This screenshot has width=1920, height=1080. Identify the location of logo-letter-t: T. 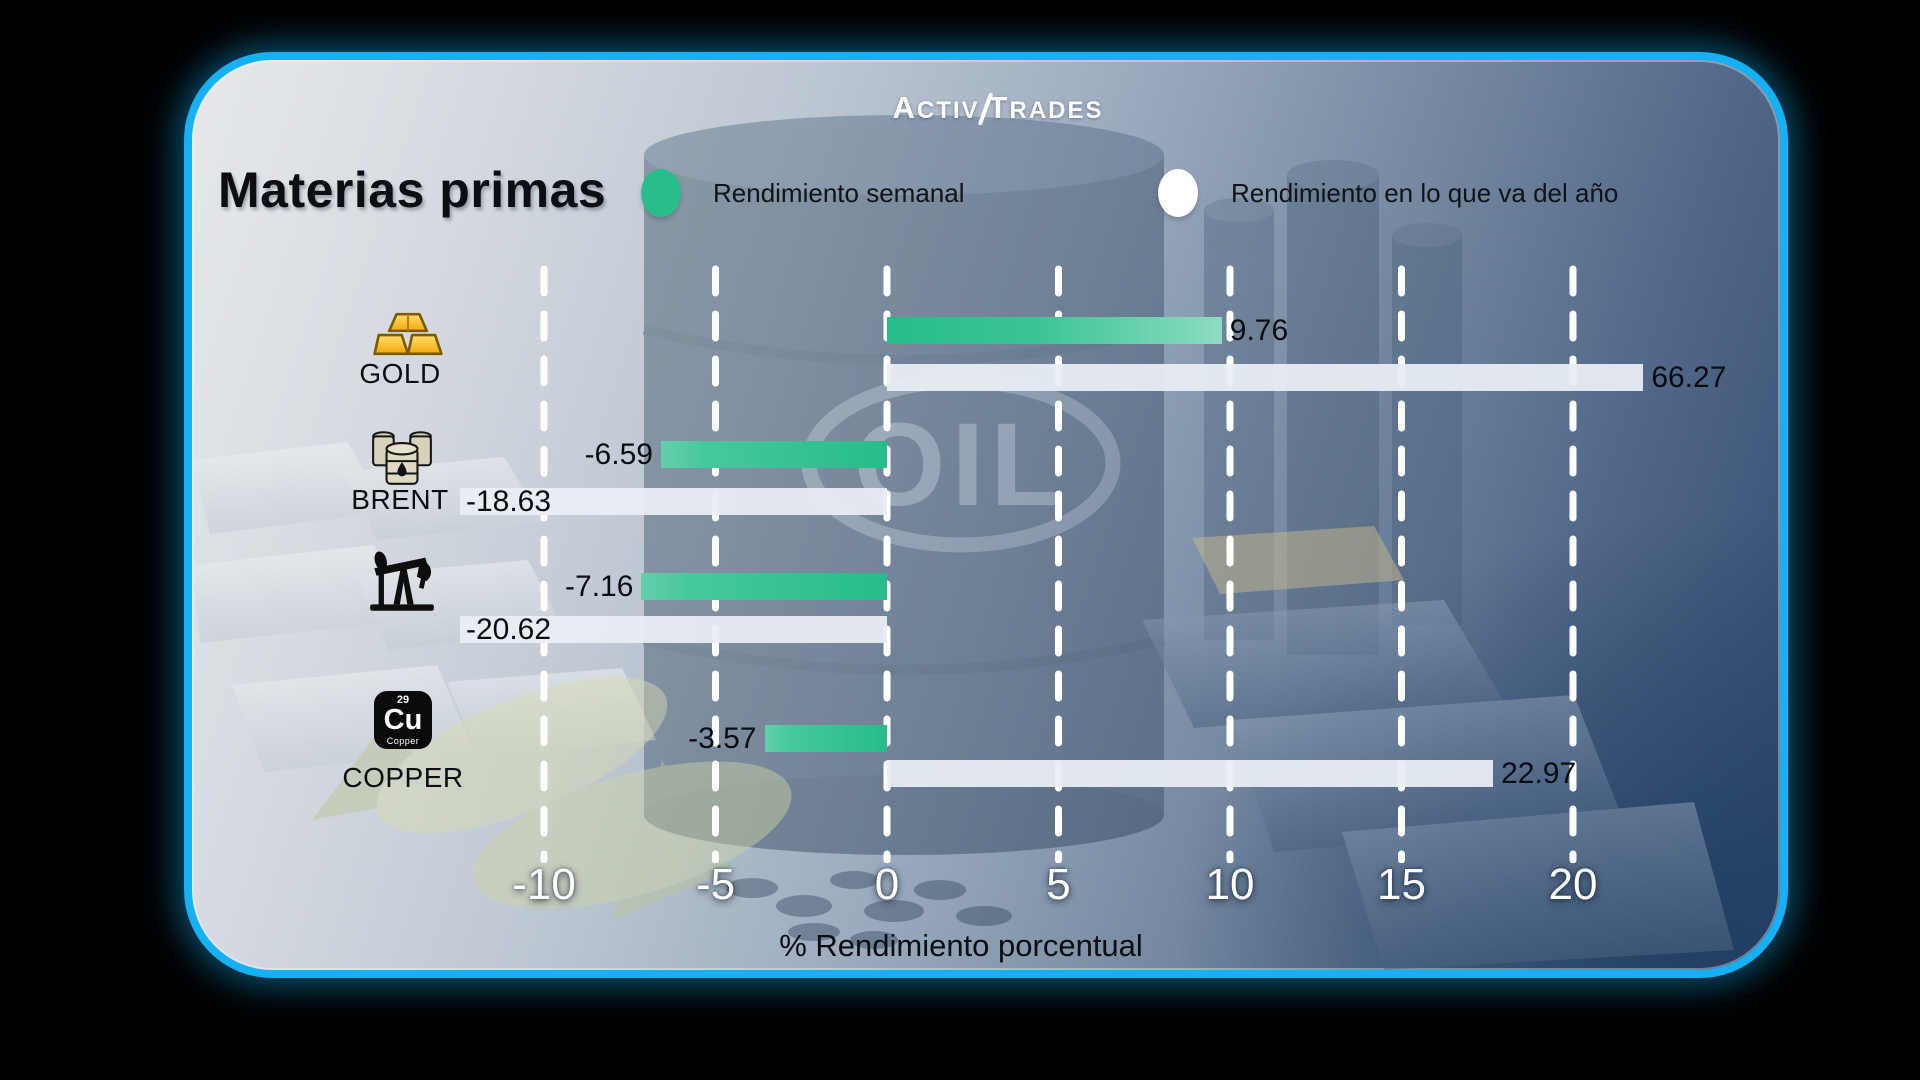
(999, 107).